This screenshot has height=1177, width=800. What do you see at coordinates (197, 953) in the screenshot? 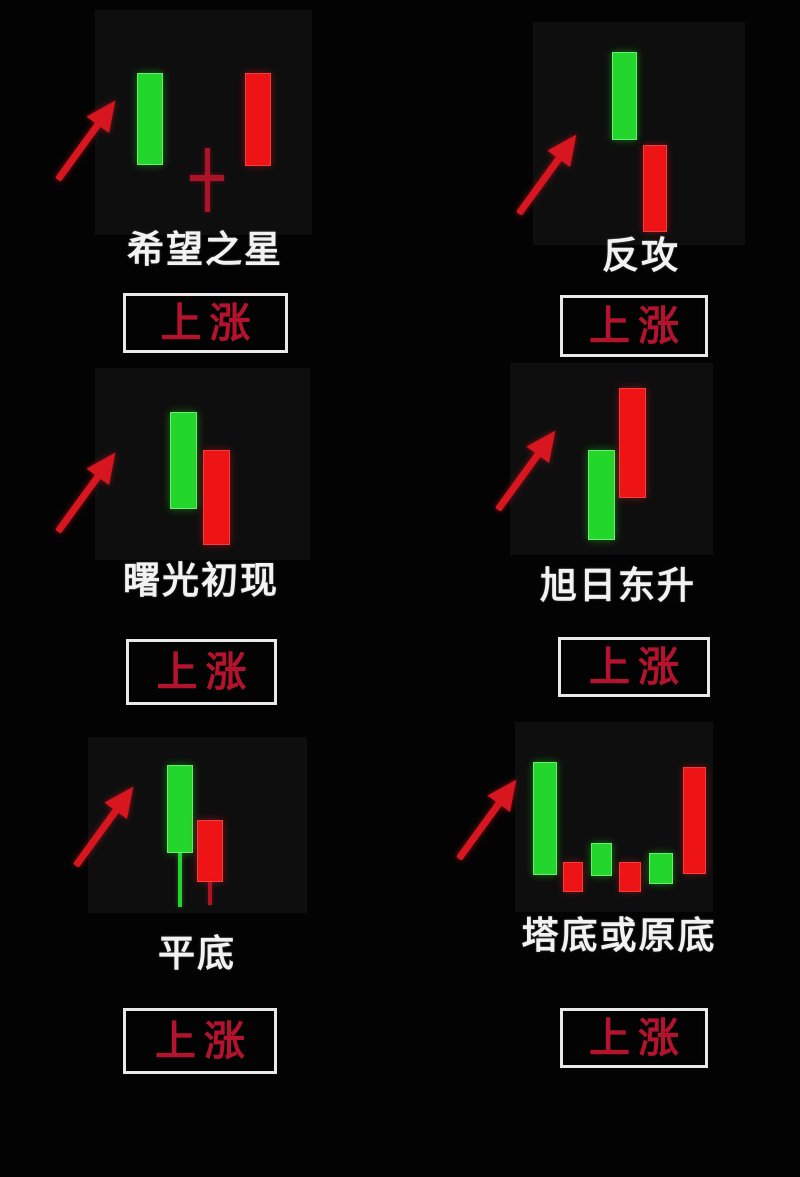
I see `pattern-name: 平底` at bounding box center [197, 953].